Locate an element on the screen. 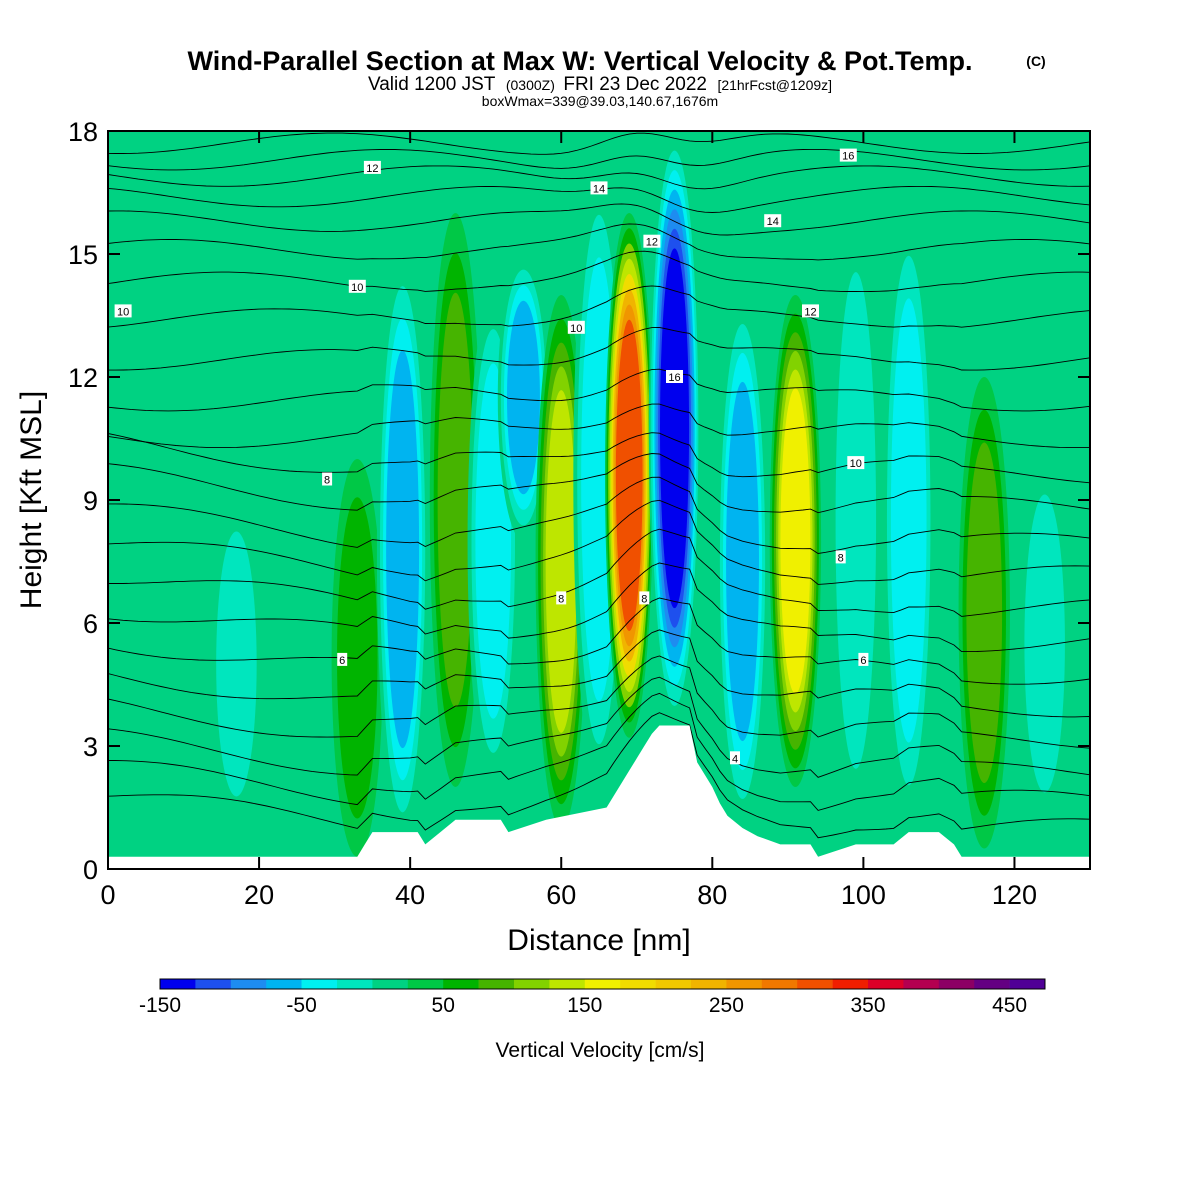 The height and width of the screenshot is (1200, 1200). subtitle-part-valid: Valid 1200 JST is located at coordinates (432, 84).